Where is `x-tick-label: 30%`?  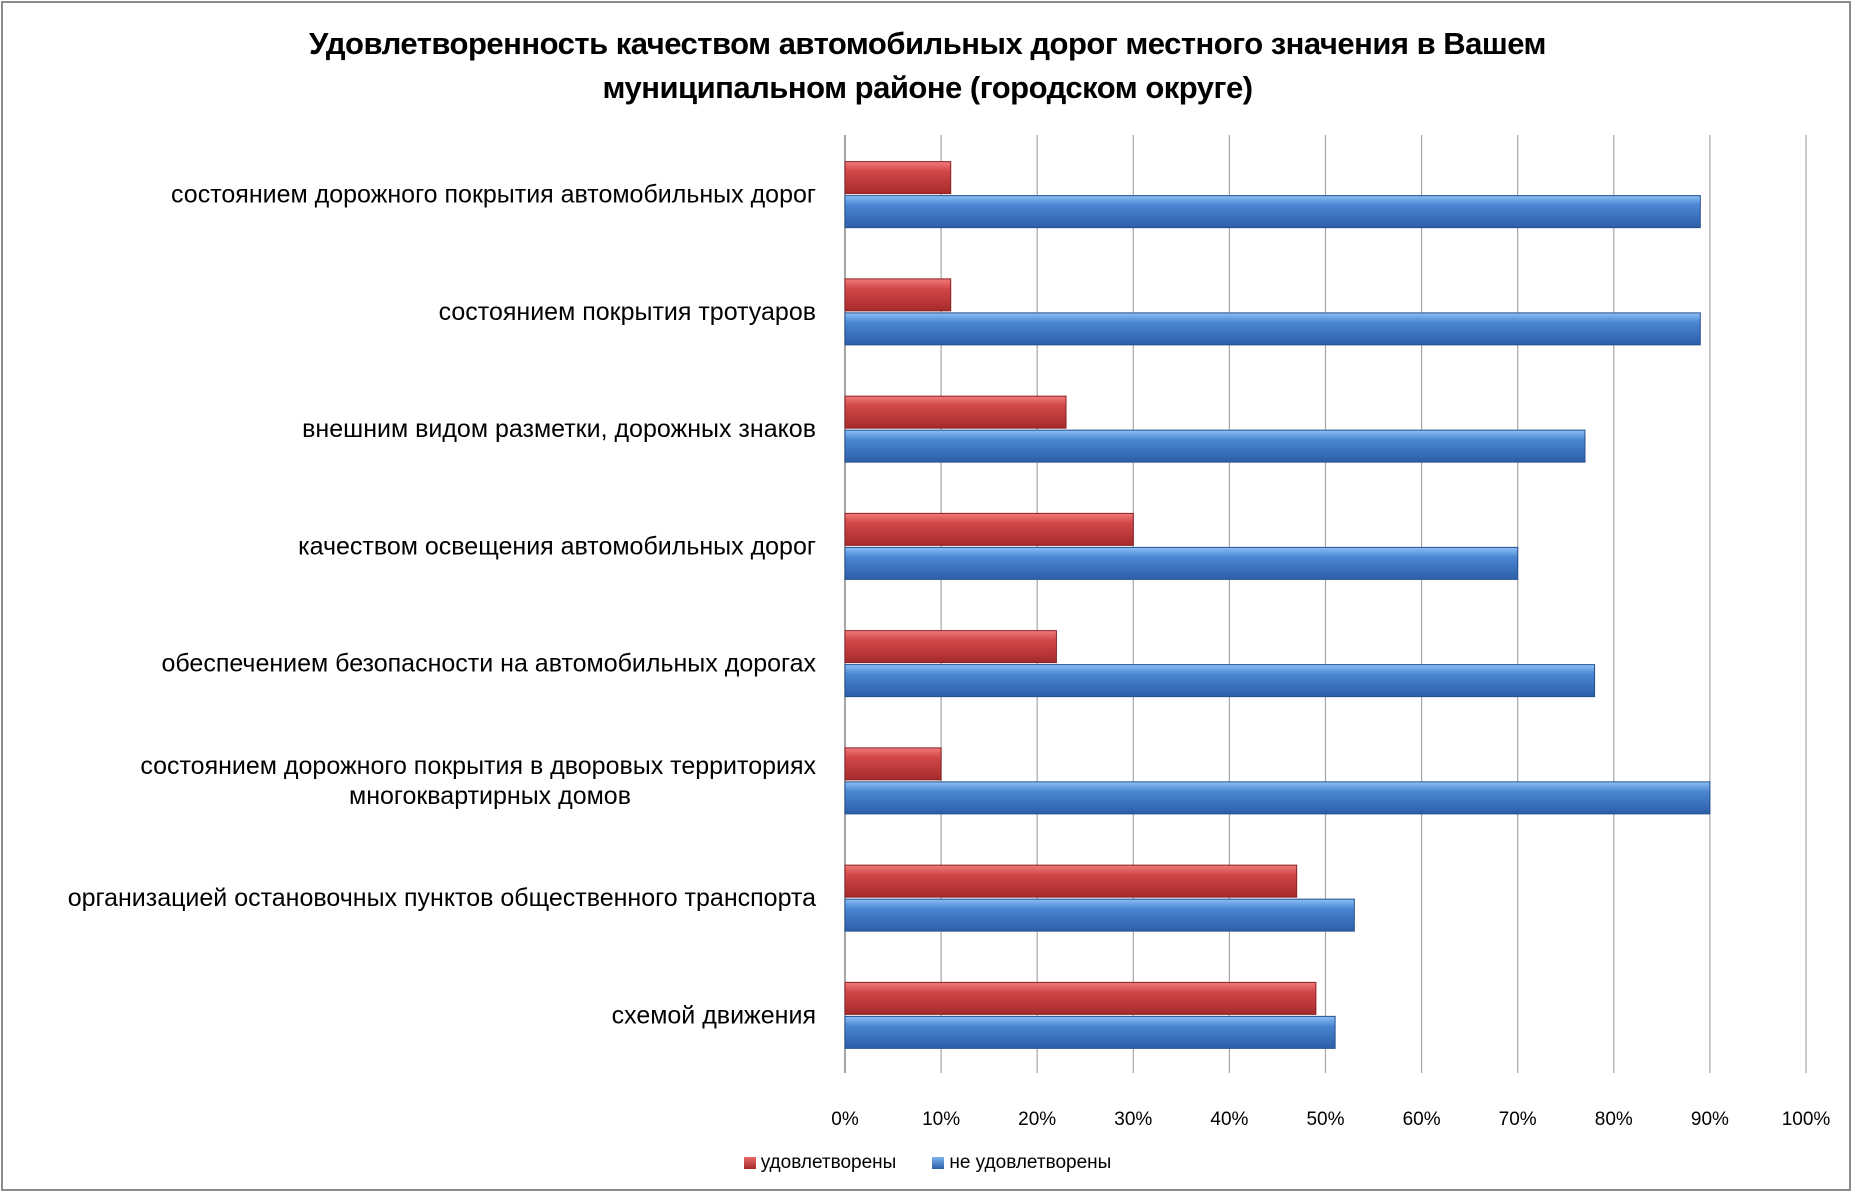
x-tick-label: 30% is located at coordinates (1133, 1119).